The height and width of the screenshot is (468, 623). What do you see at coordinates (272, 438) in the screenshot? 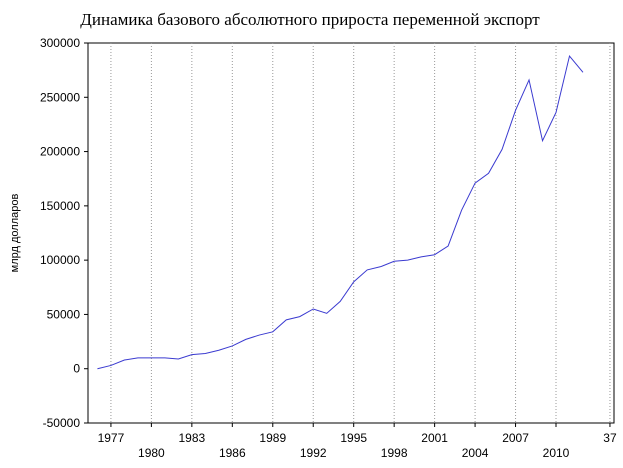
I see `x-tick-label: 1989` at bounding box center [272, 438].